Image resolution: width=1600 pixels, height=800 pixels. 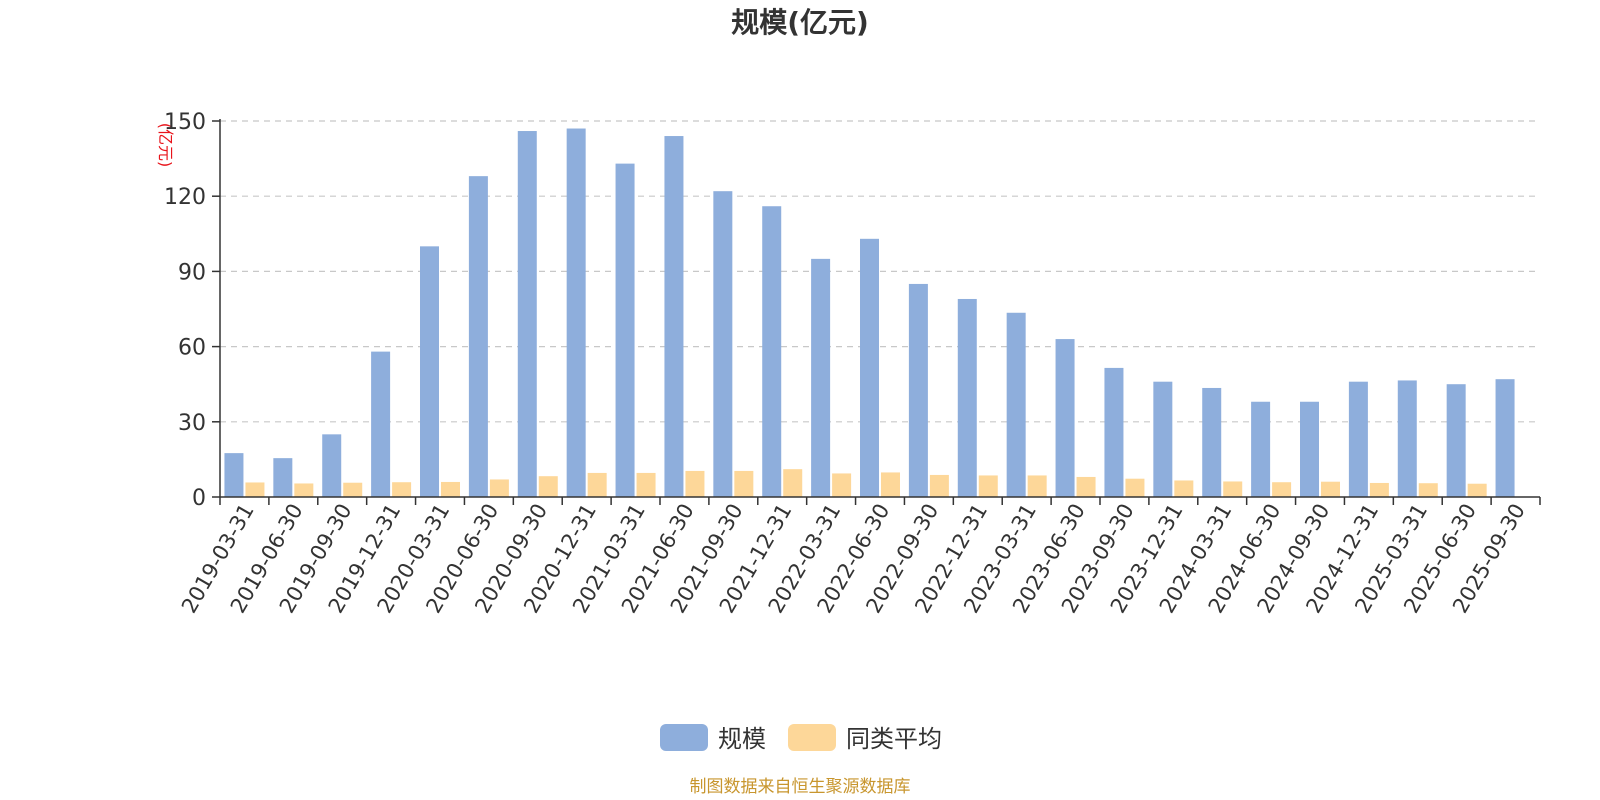 I want to click on y-tick-label: 30, so click(x=192, y=423).